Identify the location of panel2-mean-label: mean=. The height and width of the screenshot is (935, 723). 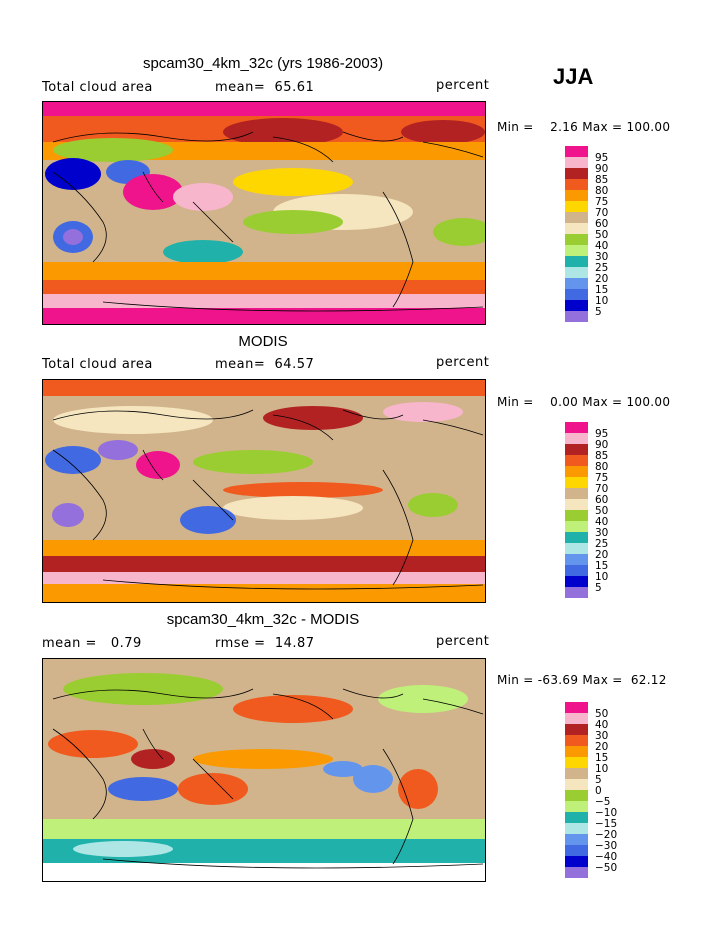
(240, 364).